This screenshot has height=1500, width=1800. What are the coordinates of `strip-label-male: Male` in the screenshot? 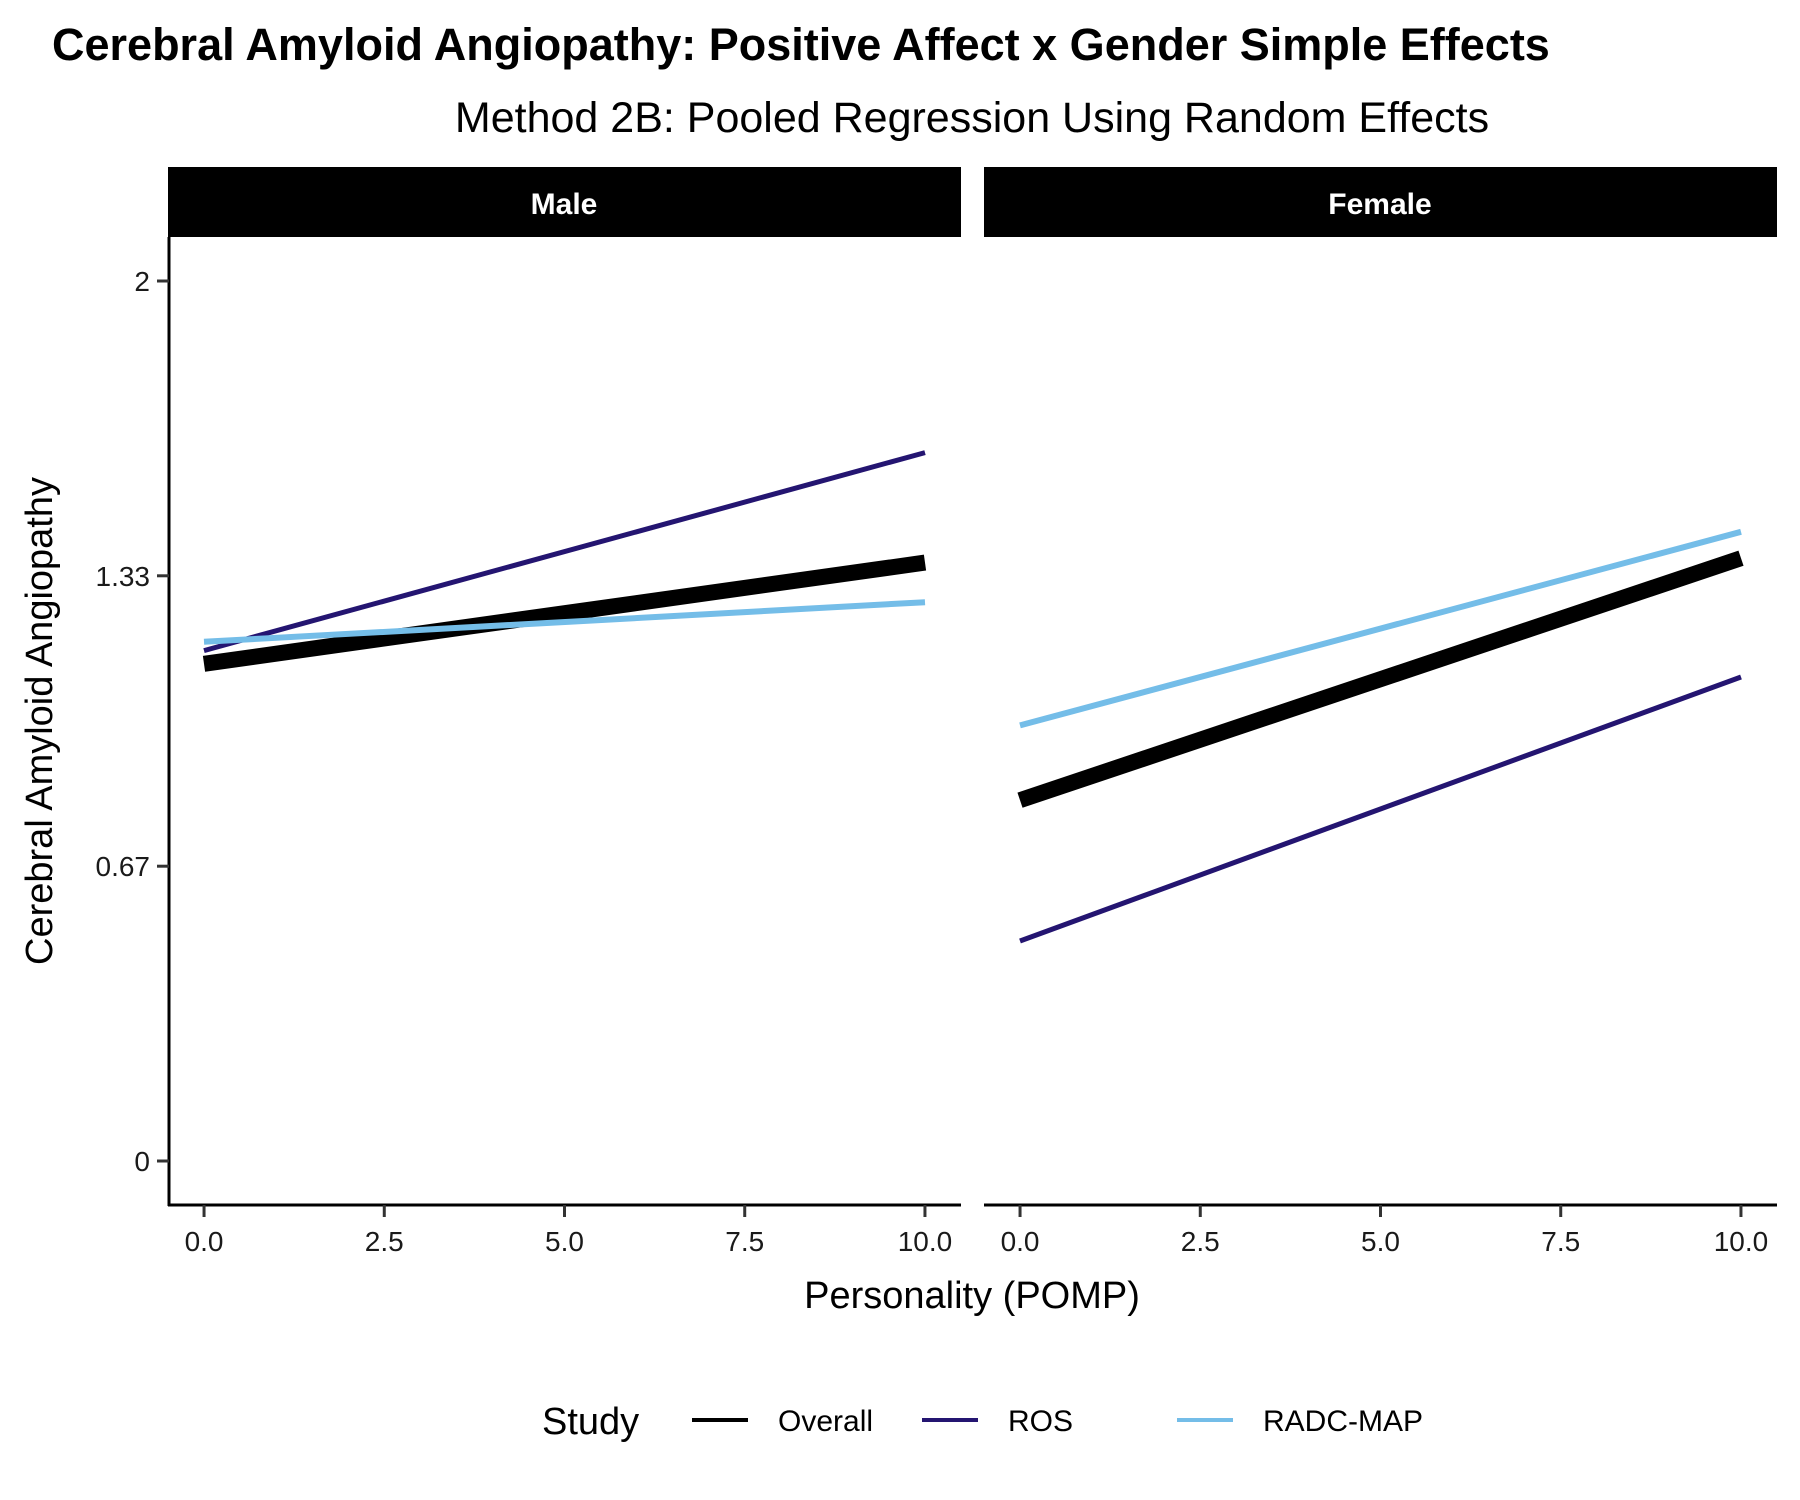 It's located at (564, 204).